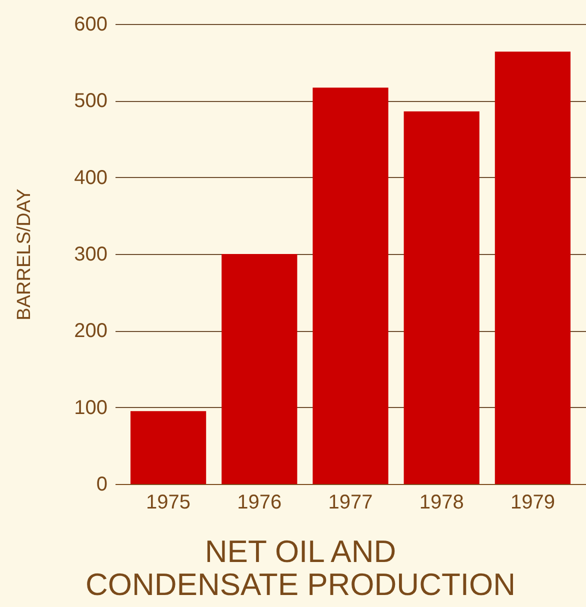 The width and height of the screenshot is (586, 607). What do you see at coordinates (168, 503) in the screenshot?
I see `x-tick-label: 1975` at bounding box center [168, 503].